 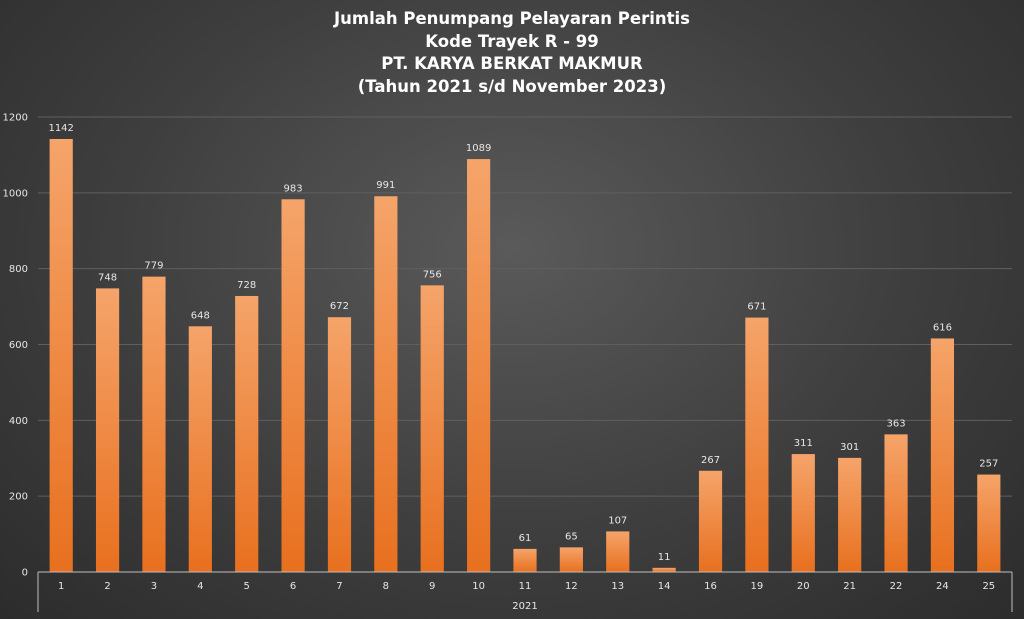 I want to click on bar-value-label: 267, so click(x=710, y=460).